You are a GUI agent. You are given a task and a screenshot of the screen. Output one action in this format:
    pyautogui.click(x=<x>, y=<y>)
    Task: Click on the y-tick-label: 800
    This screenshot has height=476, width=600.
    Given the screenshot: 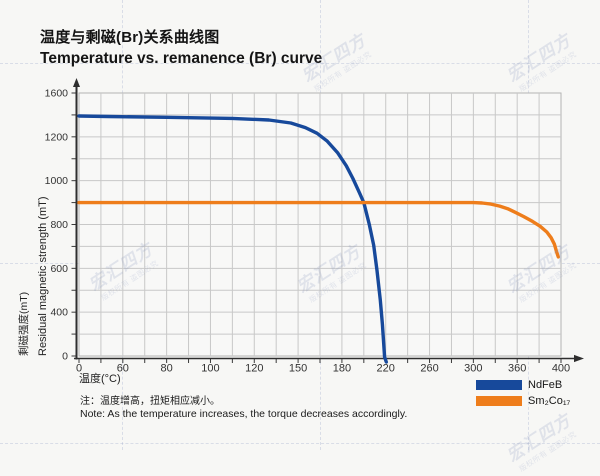 What is the action you would take?
    pyautogui.click(x=59, y=225)
    